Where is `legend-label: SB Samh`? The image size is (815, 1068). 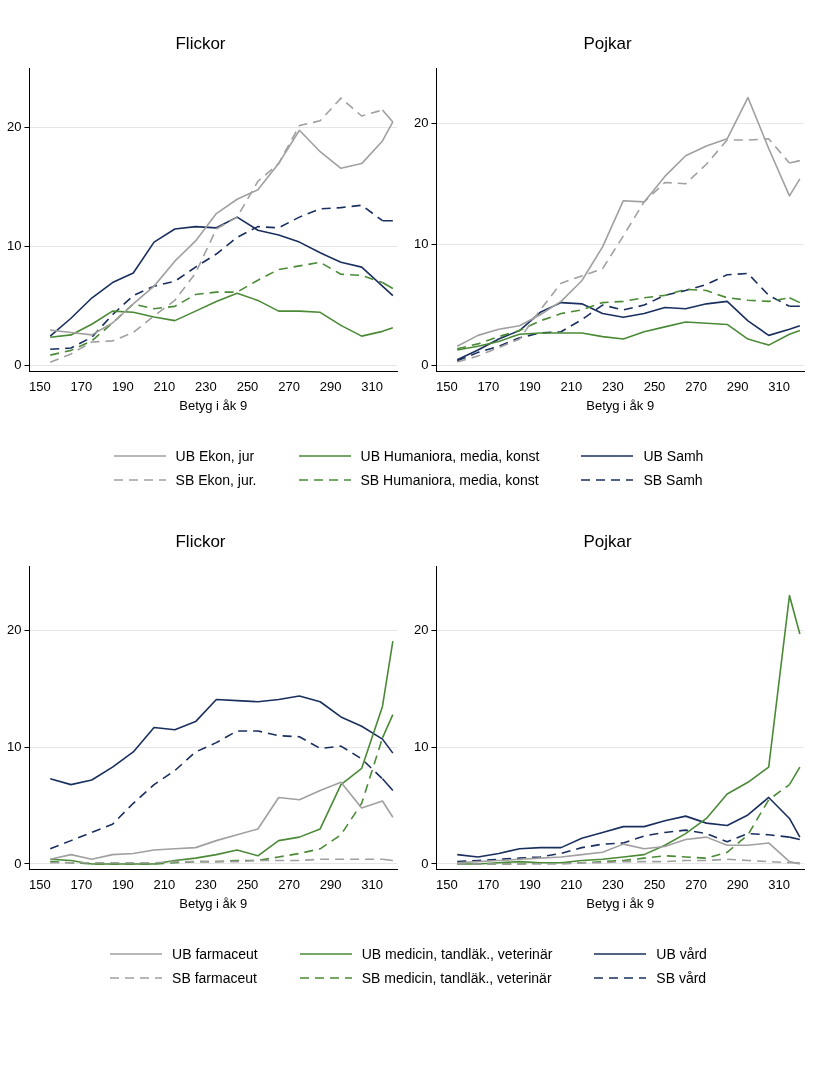 legend-label: SB Samh is located at coordinates (673, 480).